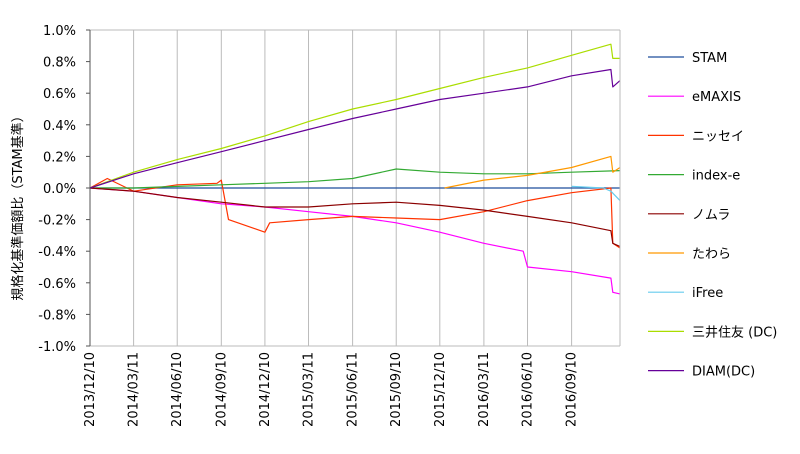 The image size is (800, 454). What do you see at coordinates (711, 215) in the screenshot?
I see `legend-label: ノムラ` at bounding box center [711, 215].